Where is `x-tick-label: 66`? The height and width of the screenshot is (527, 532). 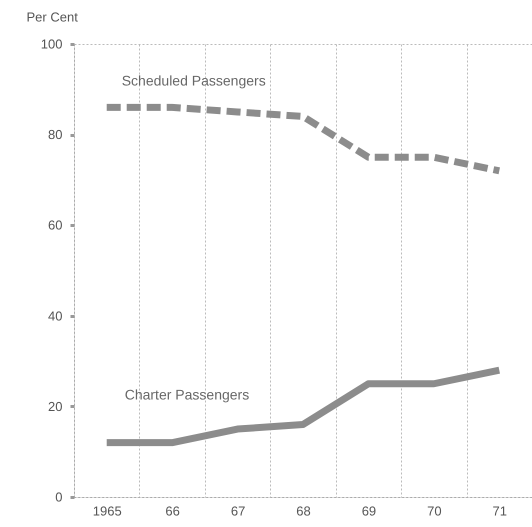 x-tick-label: 66 is located at coordinates (172, 511).